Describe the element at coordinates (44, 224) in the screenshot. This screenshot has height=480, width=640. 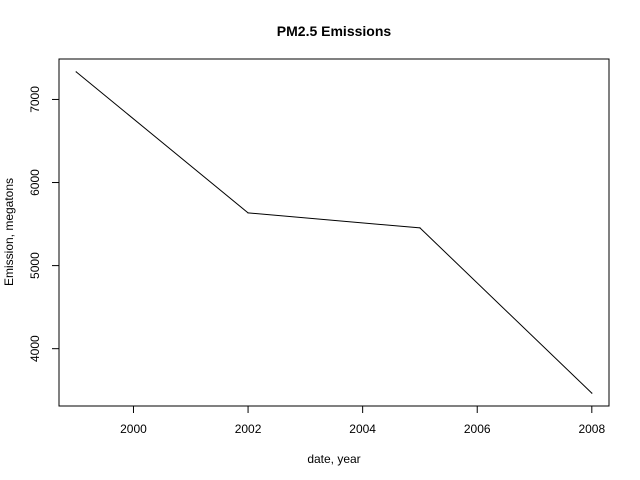
I see `y-axis: 4000 5000 6000 7000` at that location.